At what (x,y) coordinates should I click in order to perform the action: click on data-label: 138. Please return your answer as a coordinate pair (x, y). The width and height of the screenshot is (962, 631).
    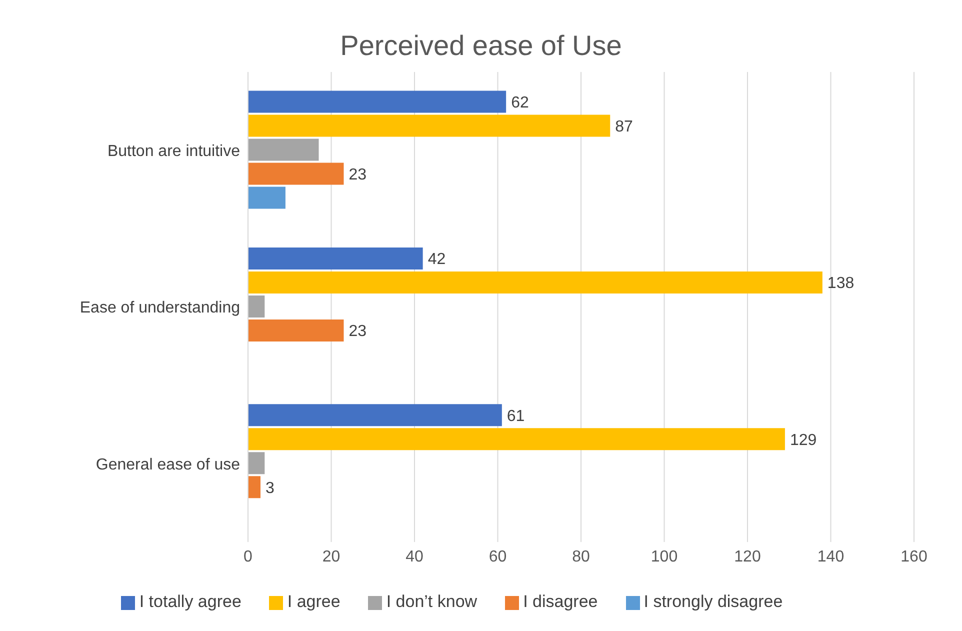
    Looking at the image, I should click on (840, 283).